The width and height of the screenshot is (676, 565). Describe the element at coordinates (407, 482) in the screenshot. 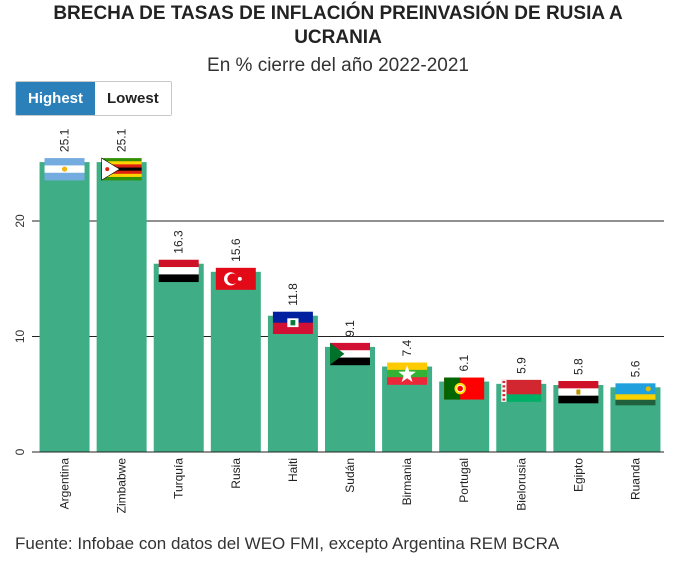

I see `category-label: Birmania` at that location.